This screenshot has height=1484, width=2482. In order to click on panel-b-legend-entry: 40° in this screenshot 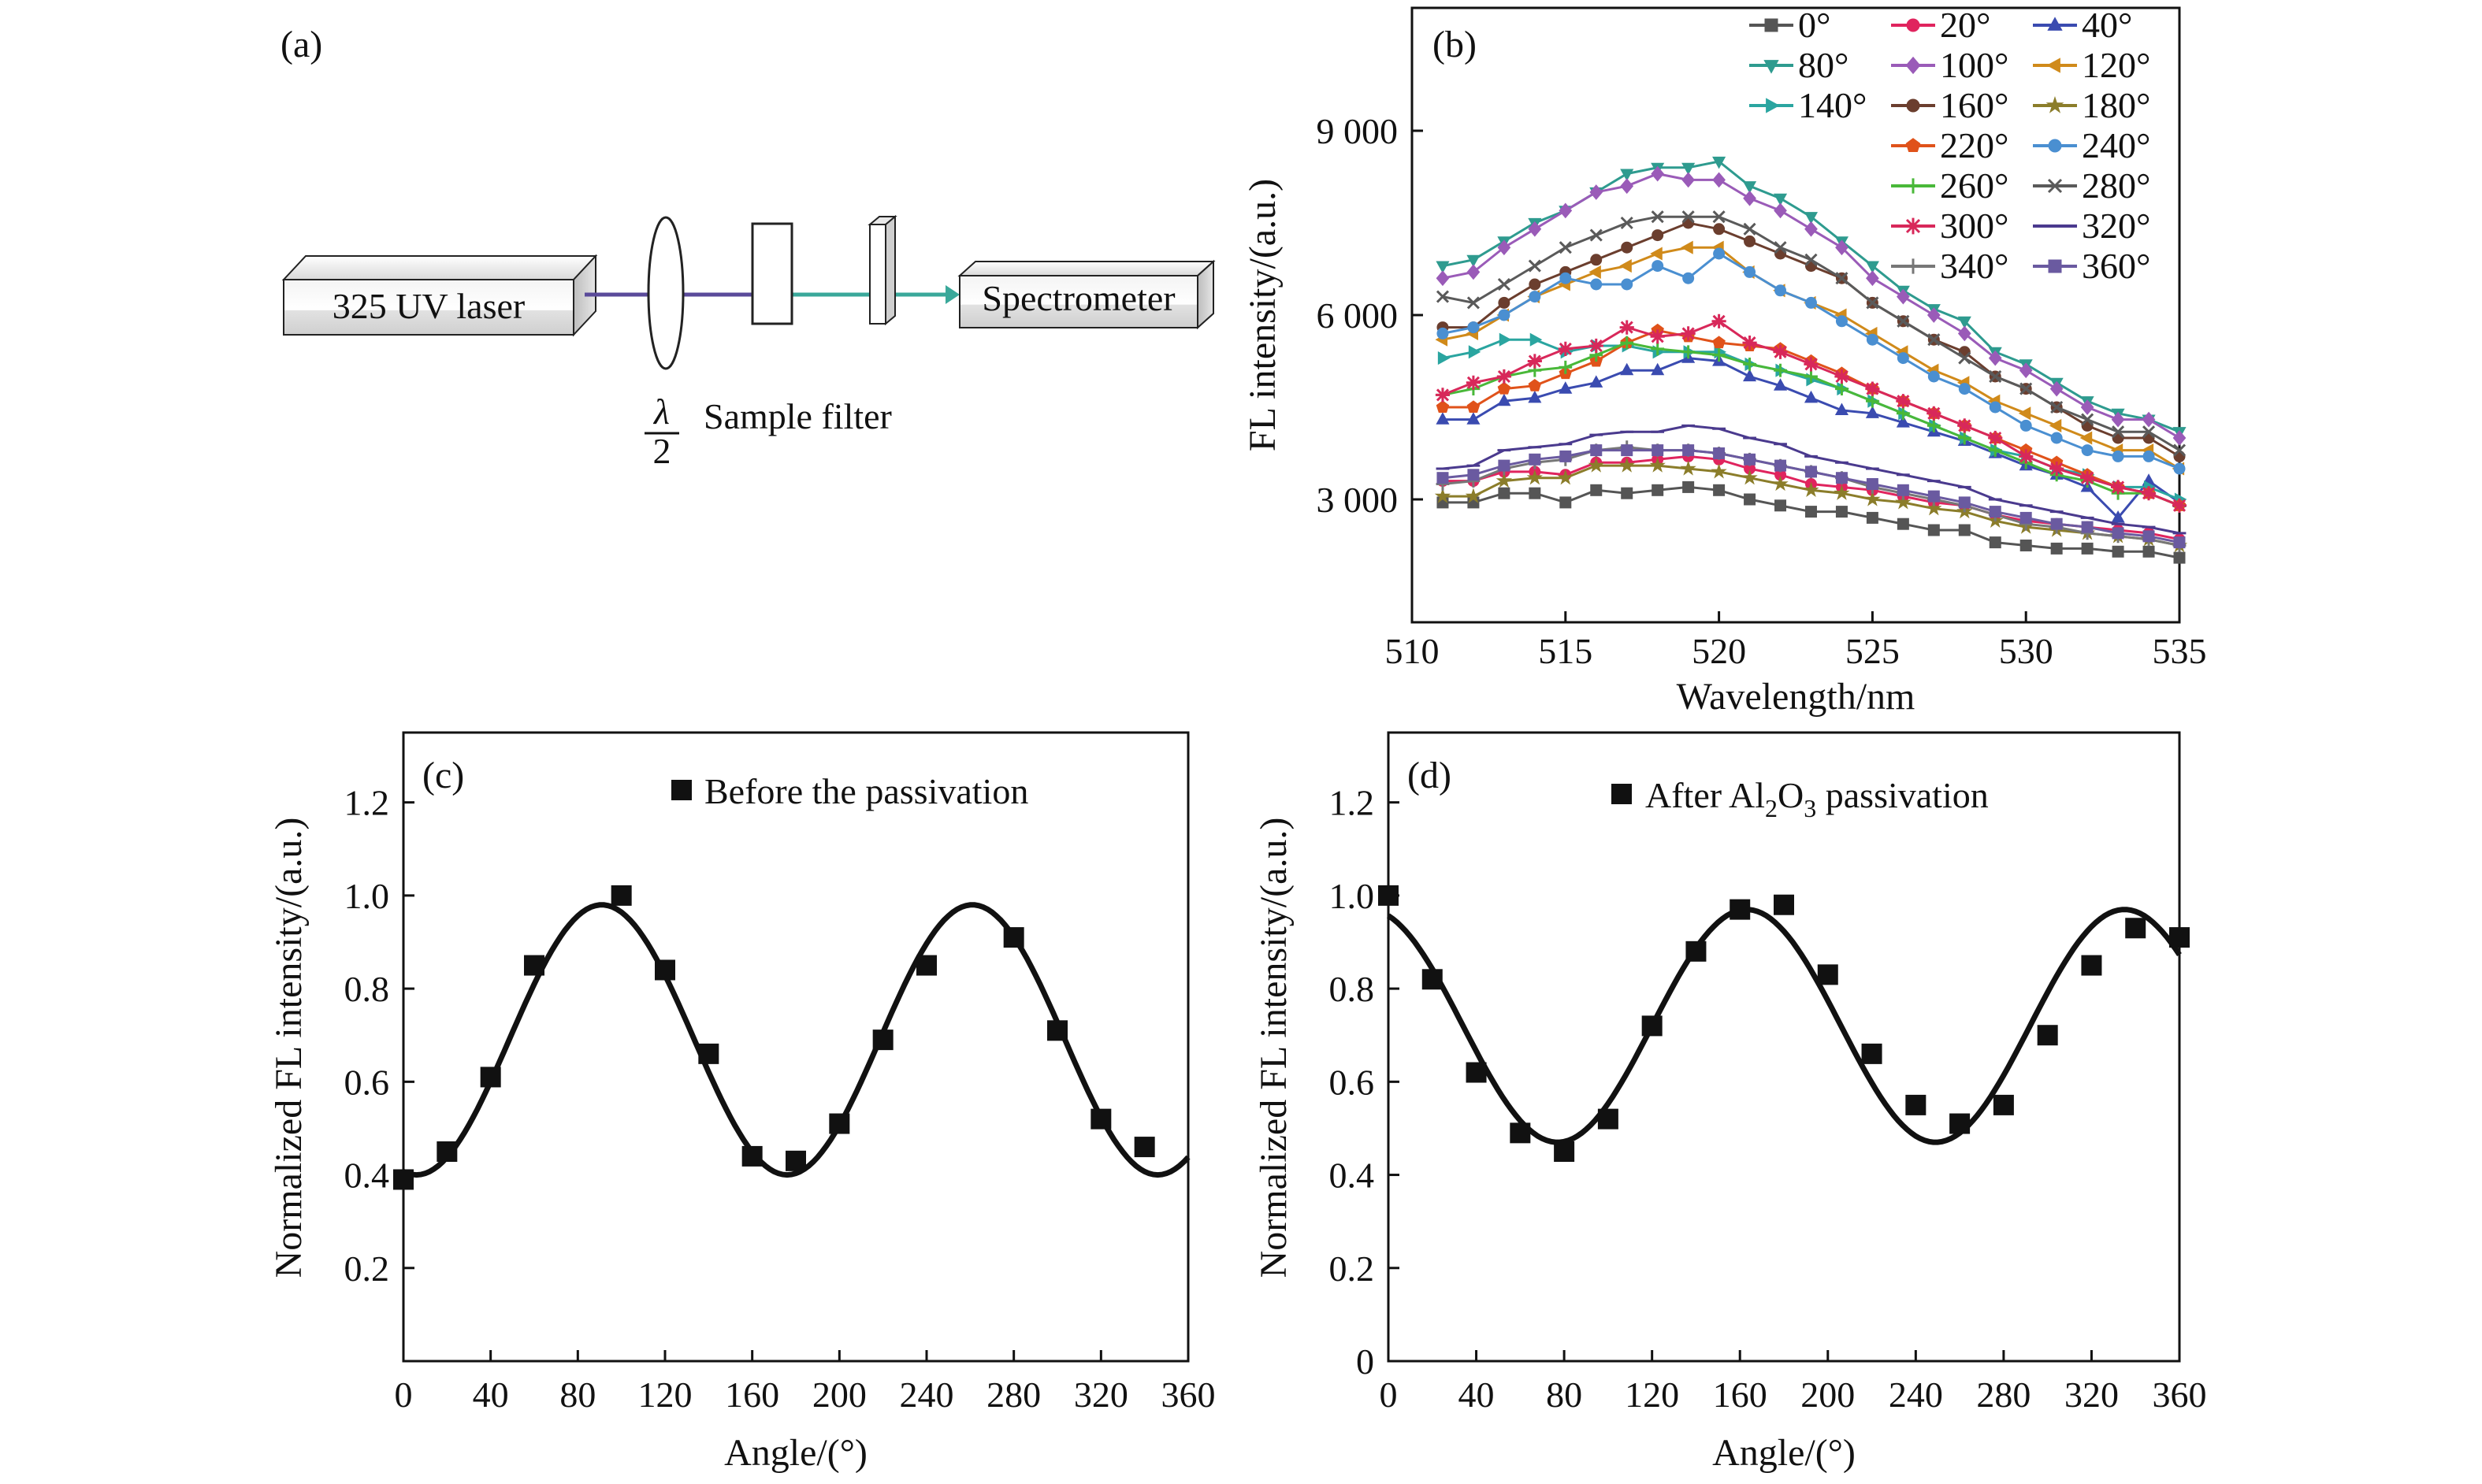, I will do `click(2082, 25)`.